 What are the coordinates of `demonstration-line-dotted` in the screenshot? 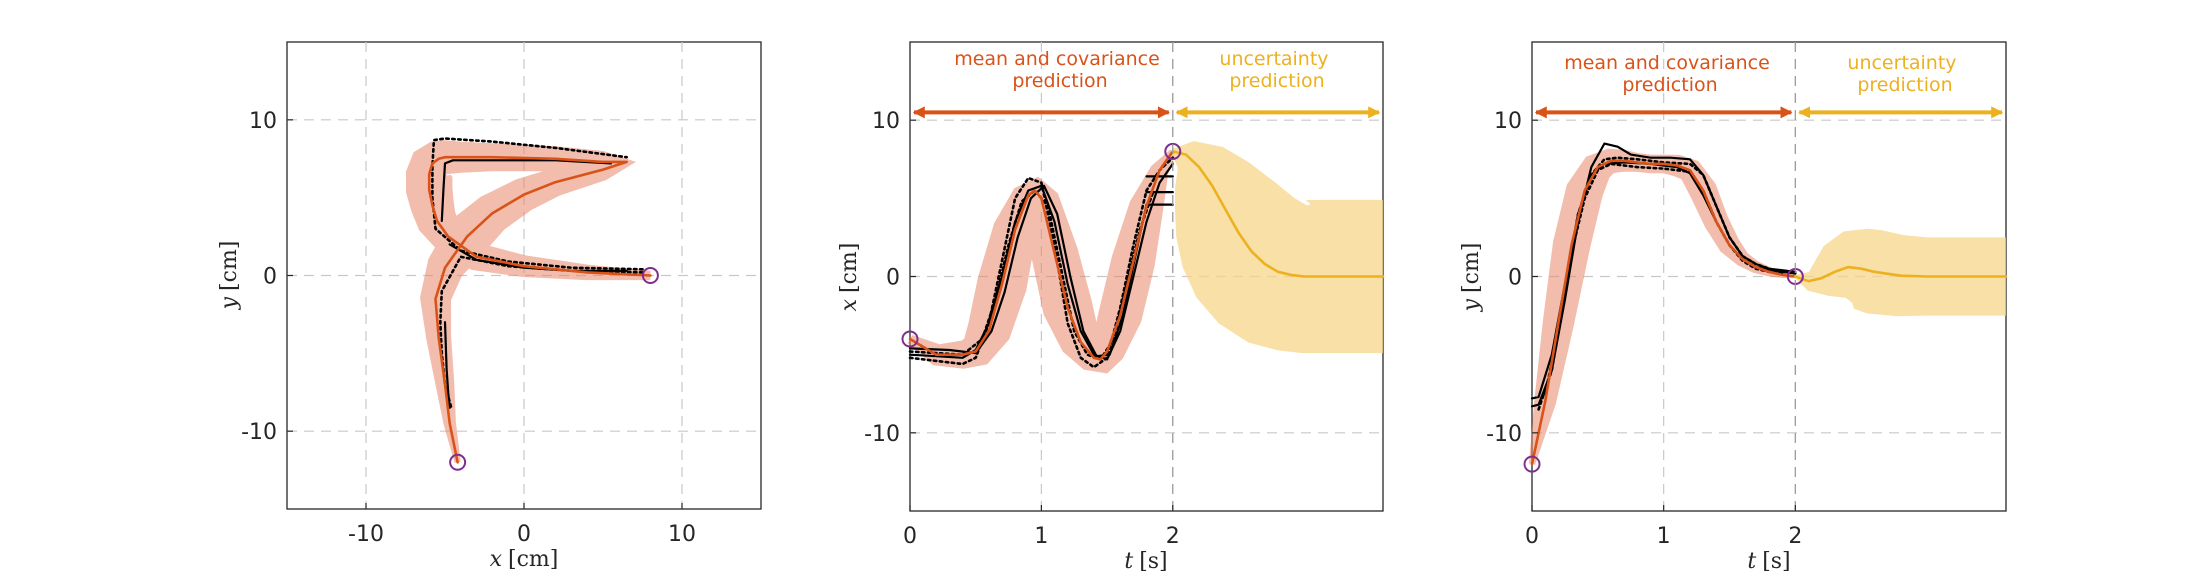 It's located at (1041, 262).